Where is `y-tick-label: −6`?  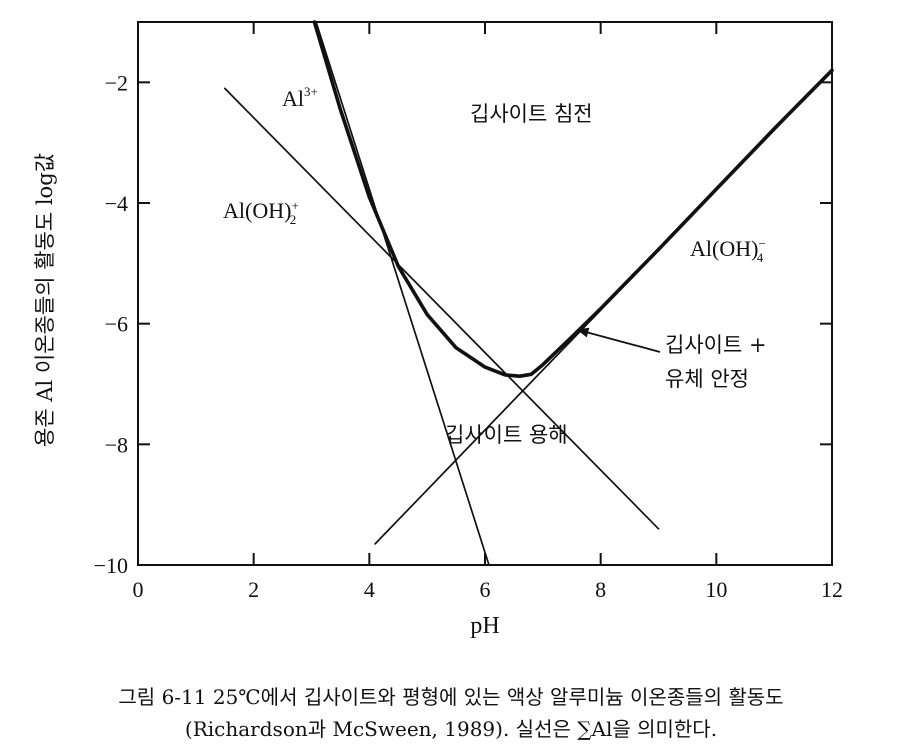 y-tick-label: −6 is located at coordinates (116, 324).